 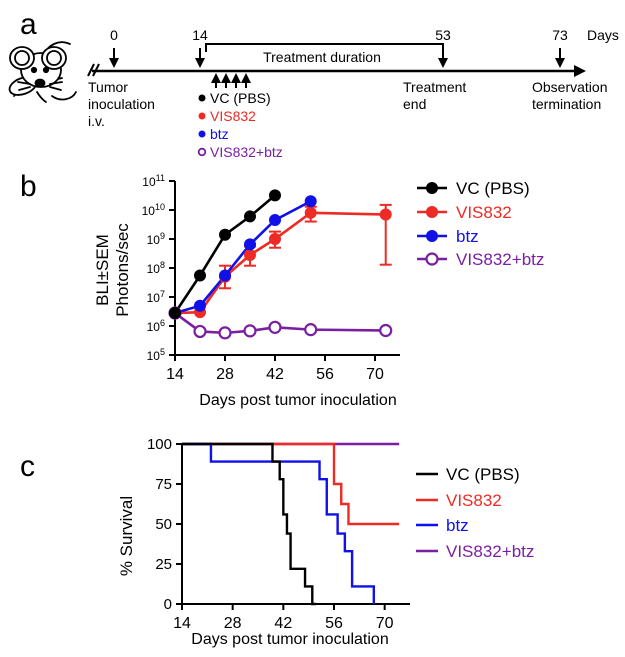 What do you see at coordinates (114, 47) in the screenshot?
I see `timeline-tick-0: 0` at bounding box center [114, 47].